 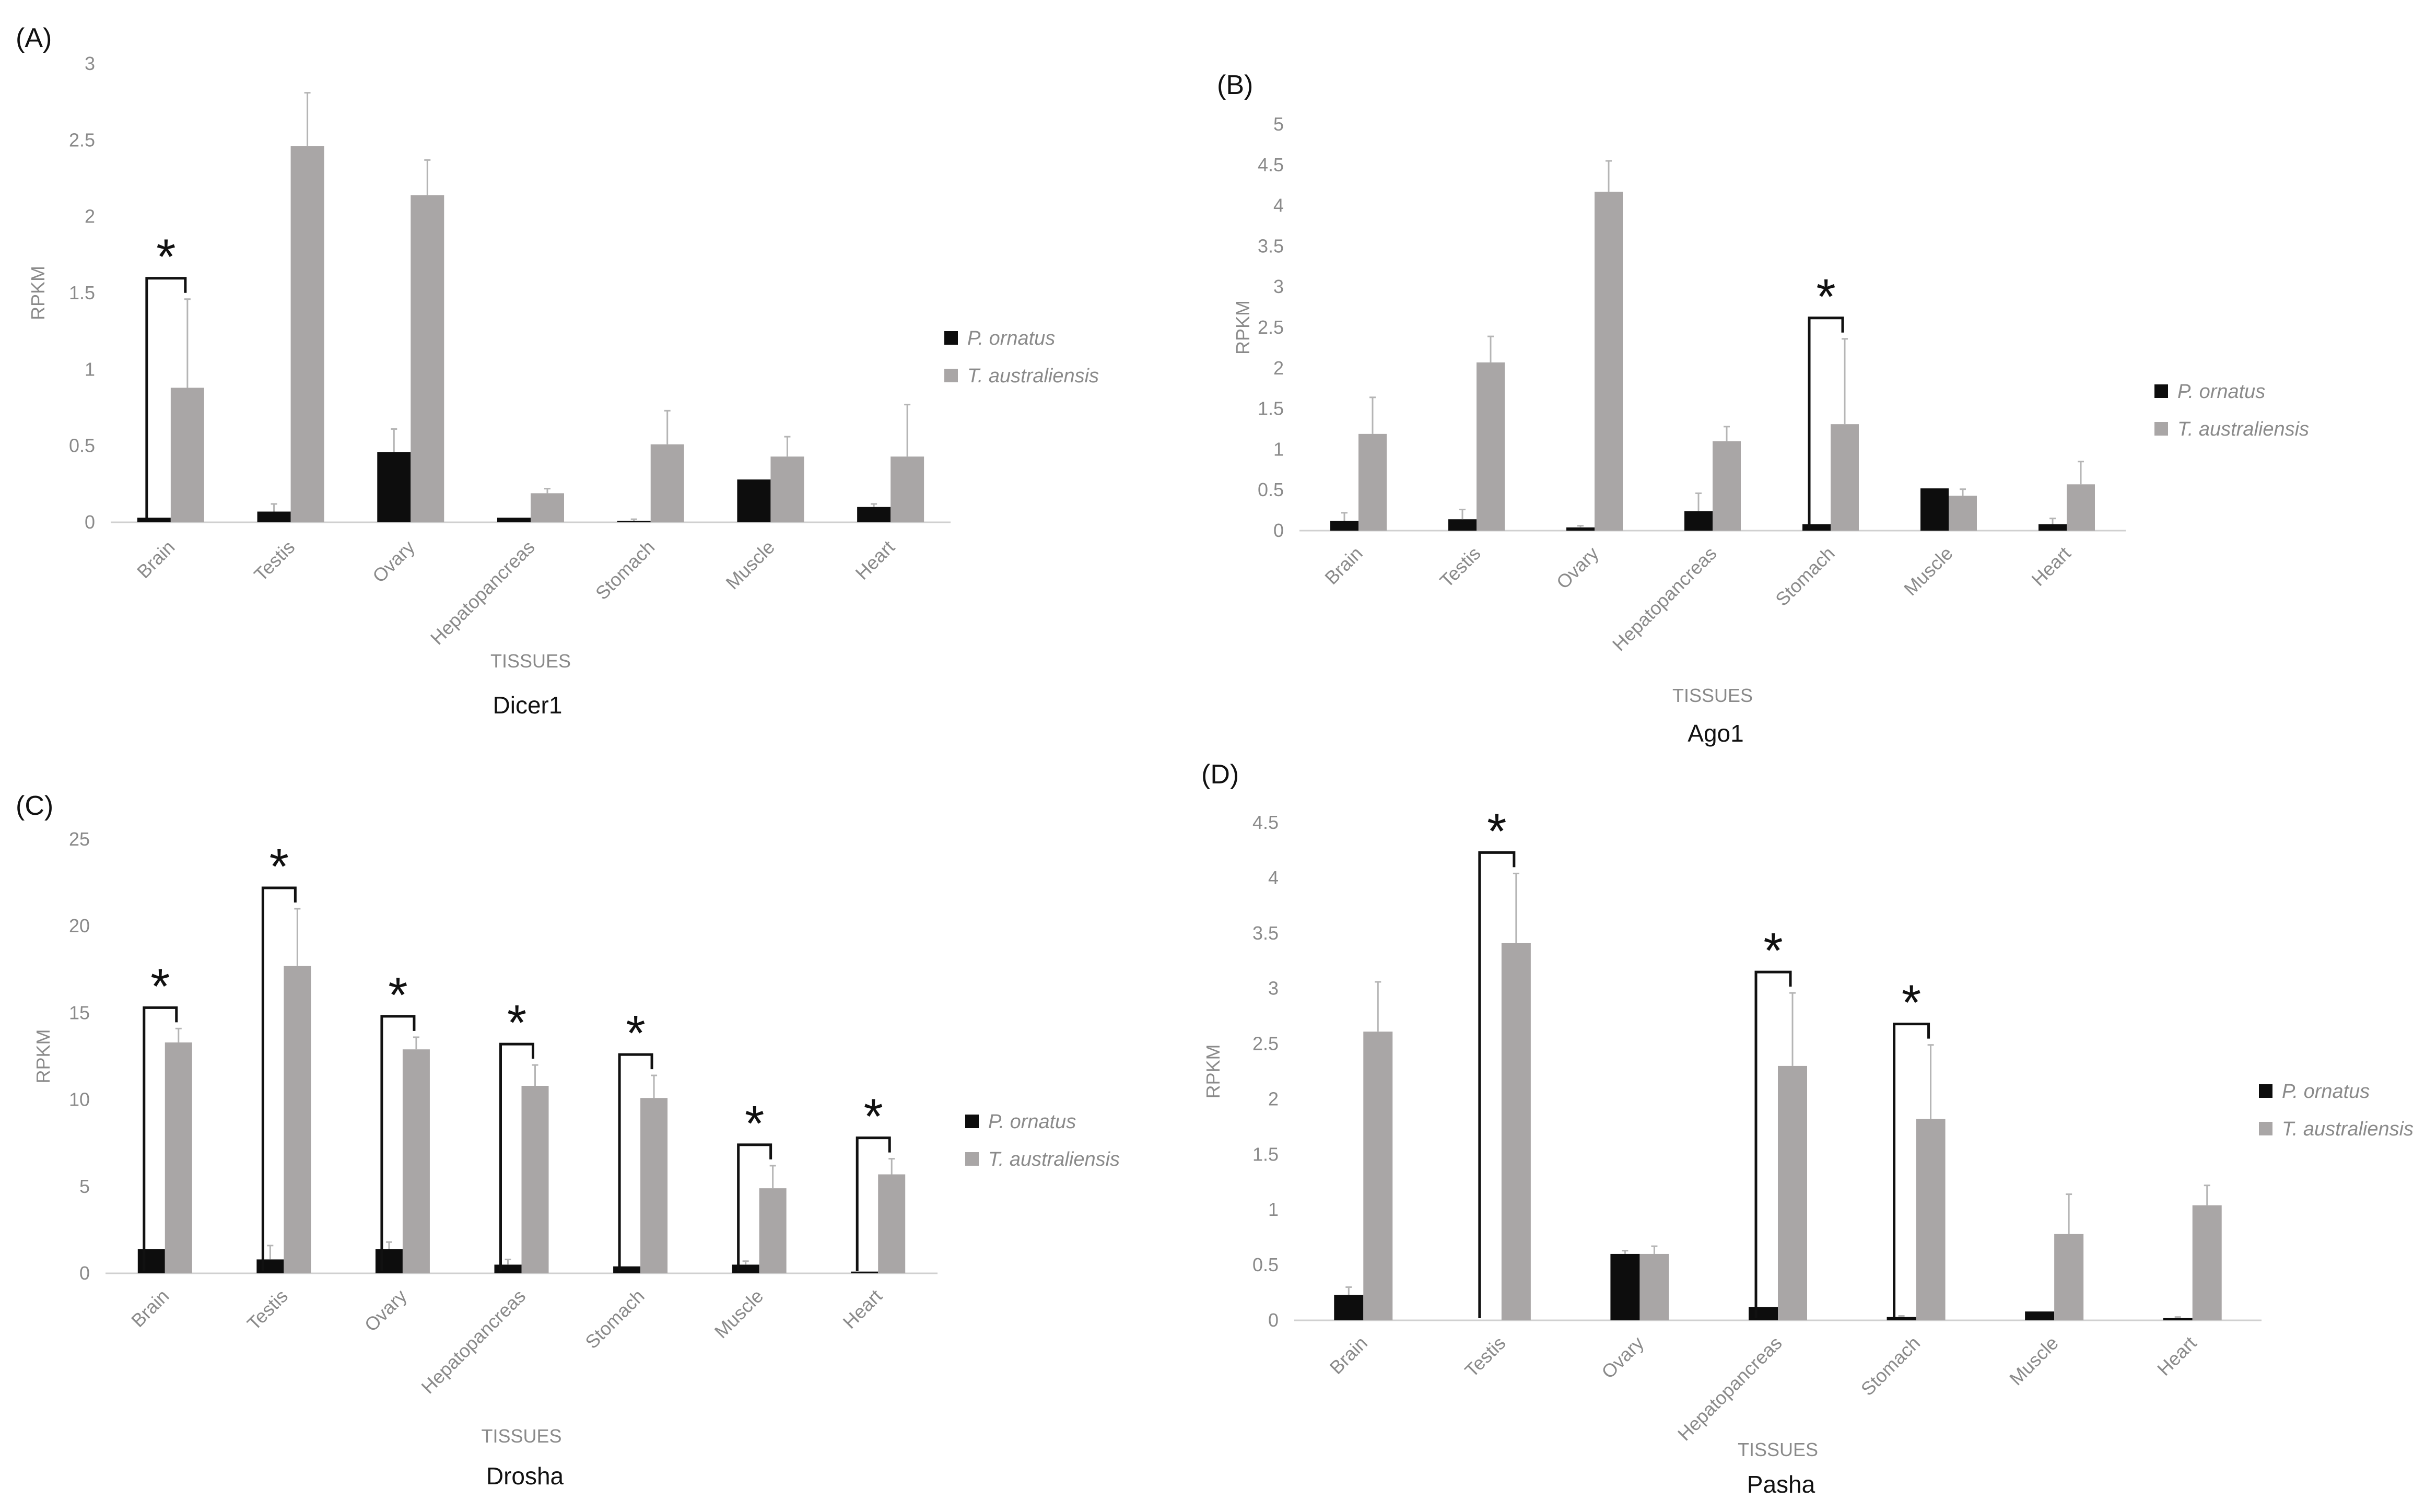 What do you see at coordinates (84, 1187) in the screenshot?
I see `y-tick-label: 5` at bounding box center [84, 1187].